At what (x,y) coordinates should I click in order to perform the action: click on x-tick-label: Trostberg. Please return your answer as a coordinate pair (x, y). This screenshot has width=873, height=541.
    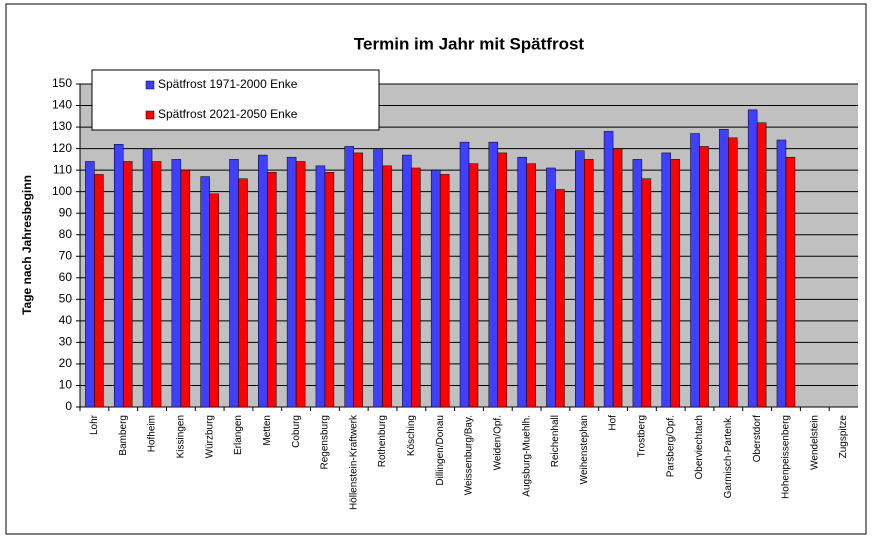
    Looking at the image, I should click on (642, 436).